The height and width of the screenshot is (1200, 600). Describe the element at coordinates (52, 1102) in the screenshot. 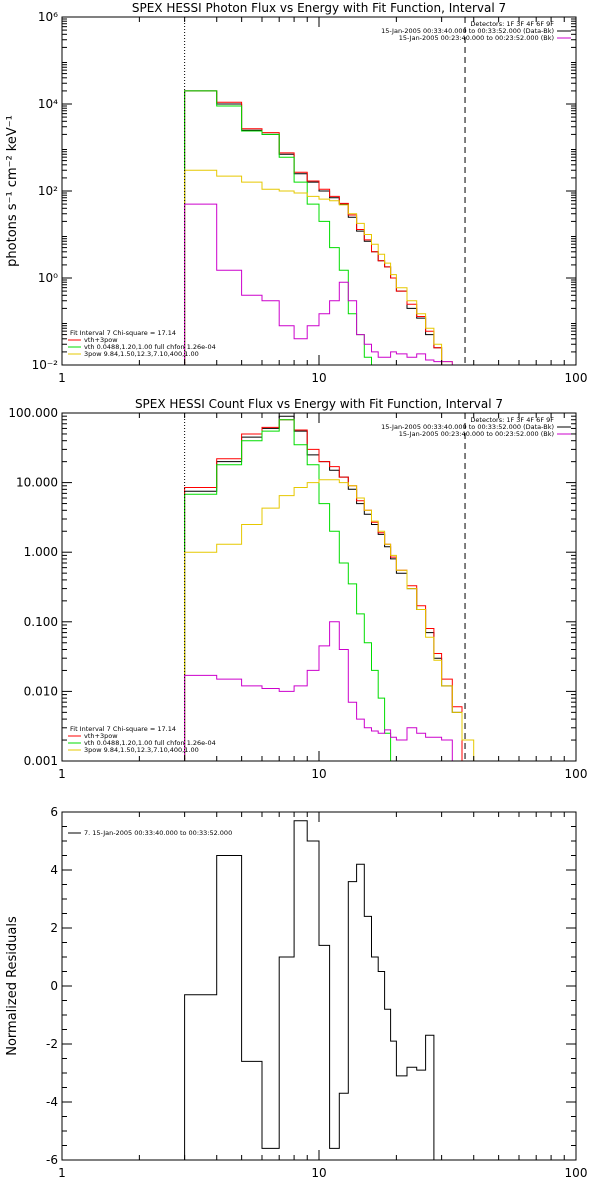

I see `y-tick-label: -4` at that location.